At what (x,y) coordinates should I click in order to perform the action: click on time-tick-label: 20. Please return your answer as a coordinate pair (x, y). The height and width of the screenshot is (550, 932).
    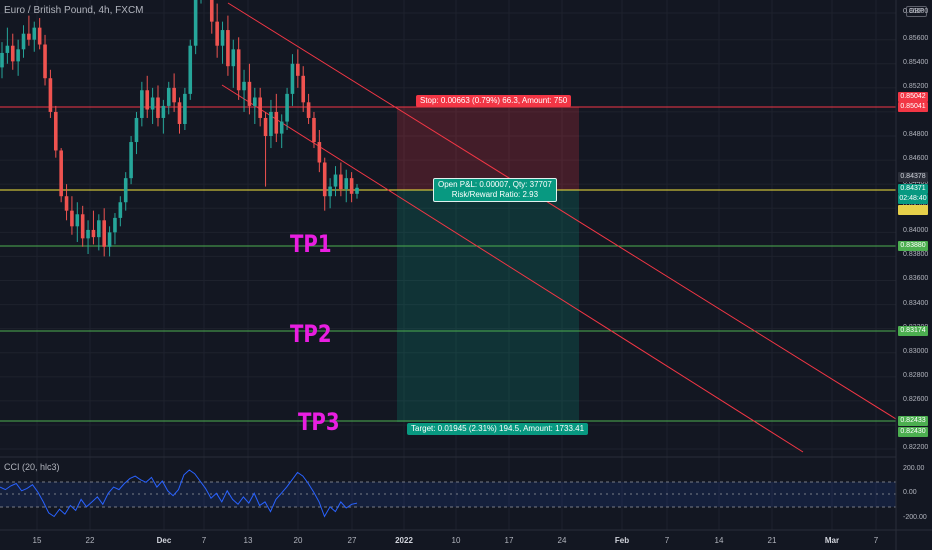
    Looking at the image, I should click on (298, 540).